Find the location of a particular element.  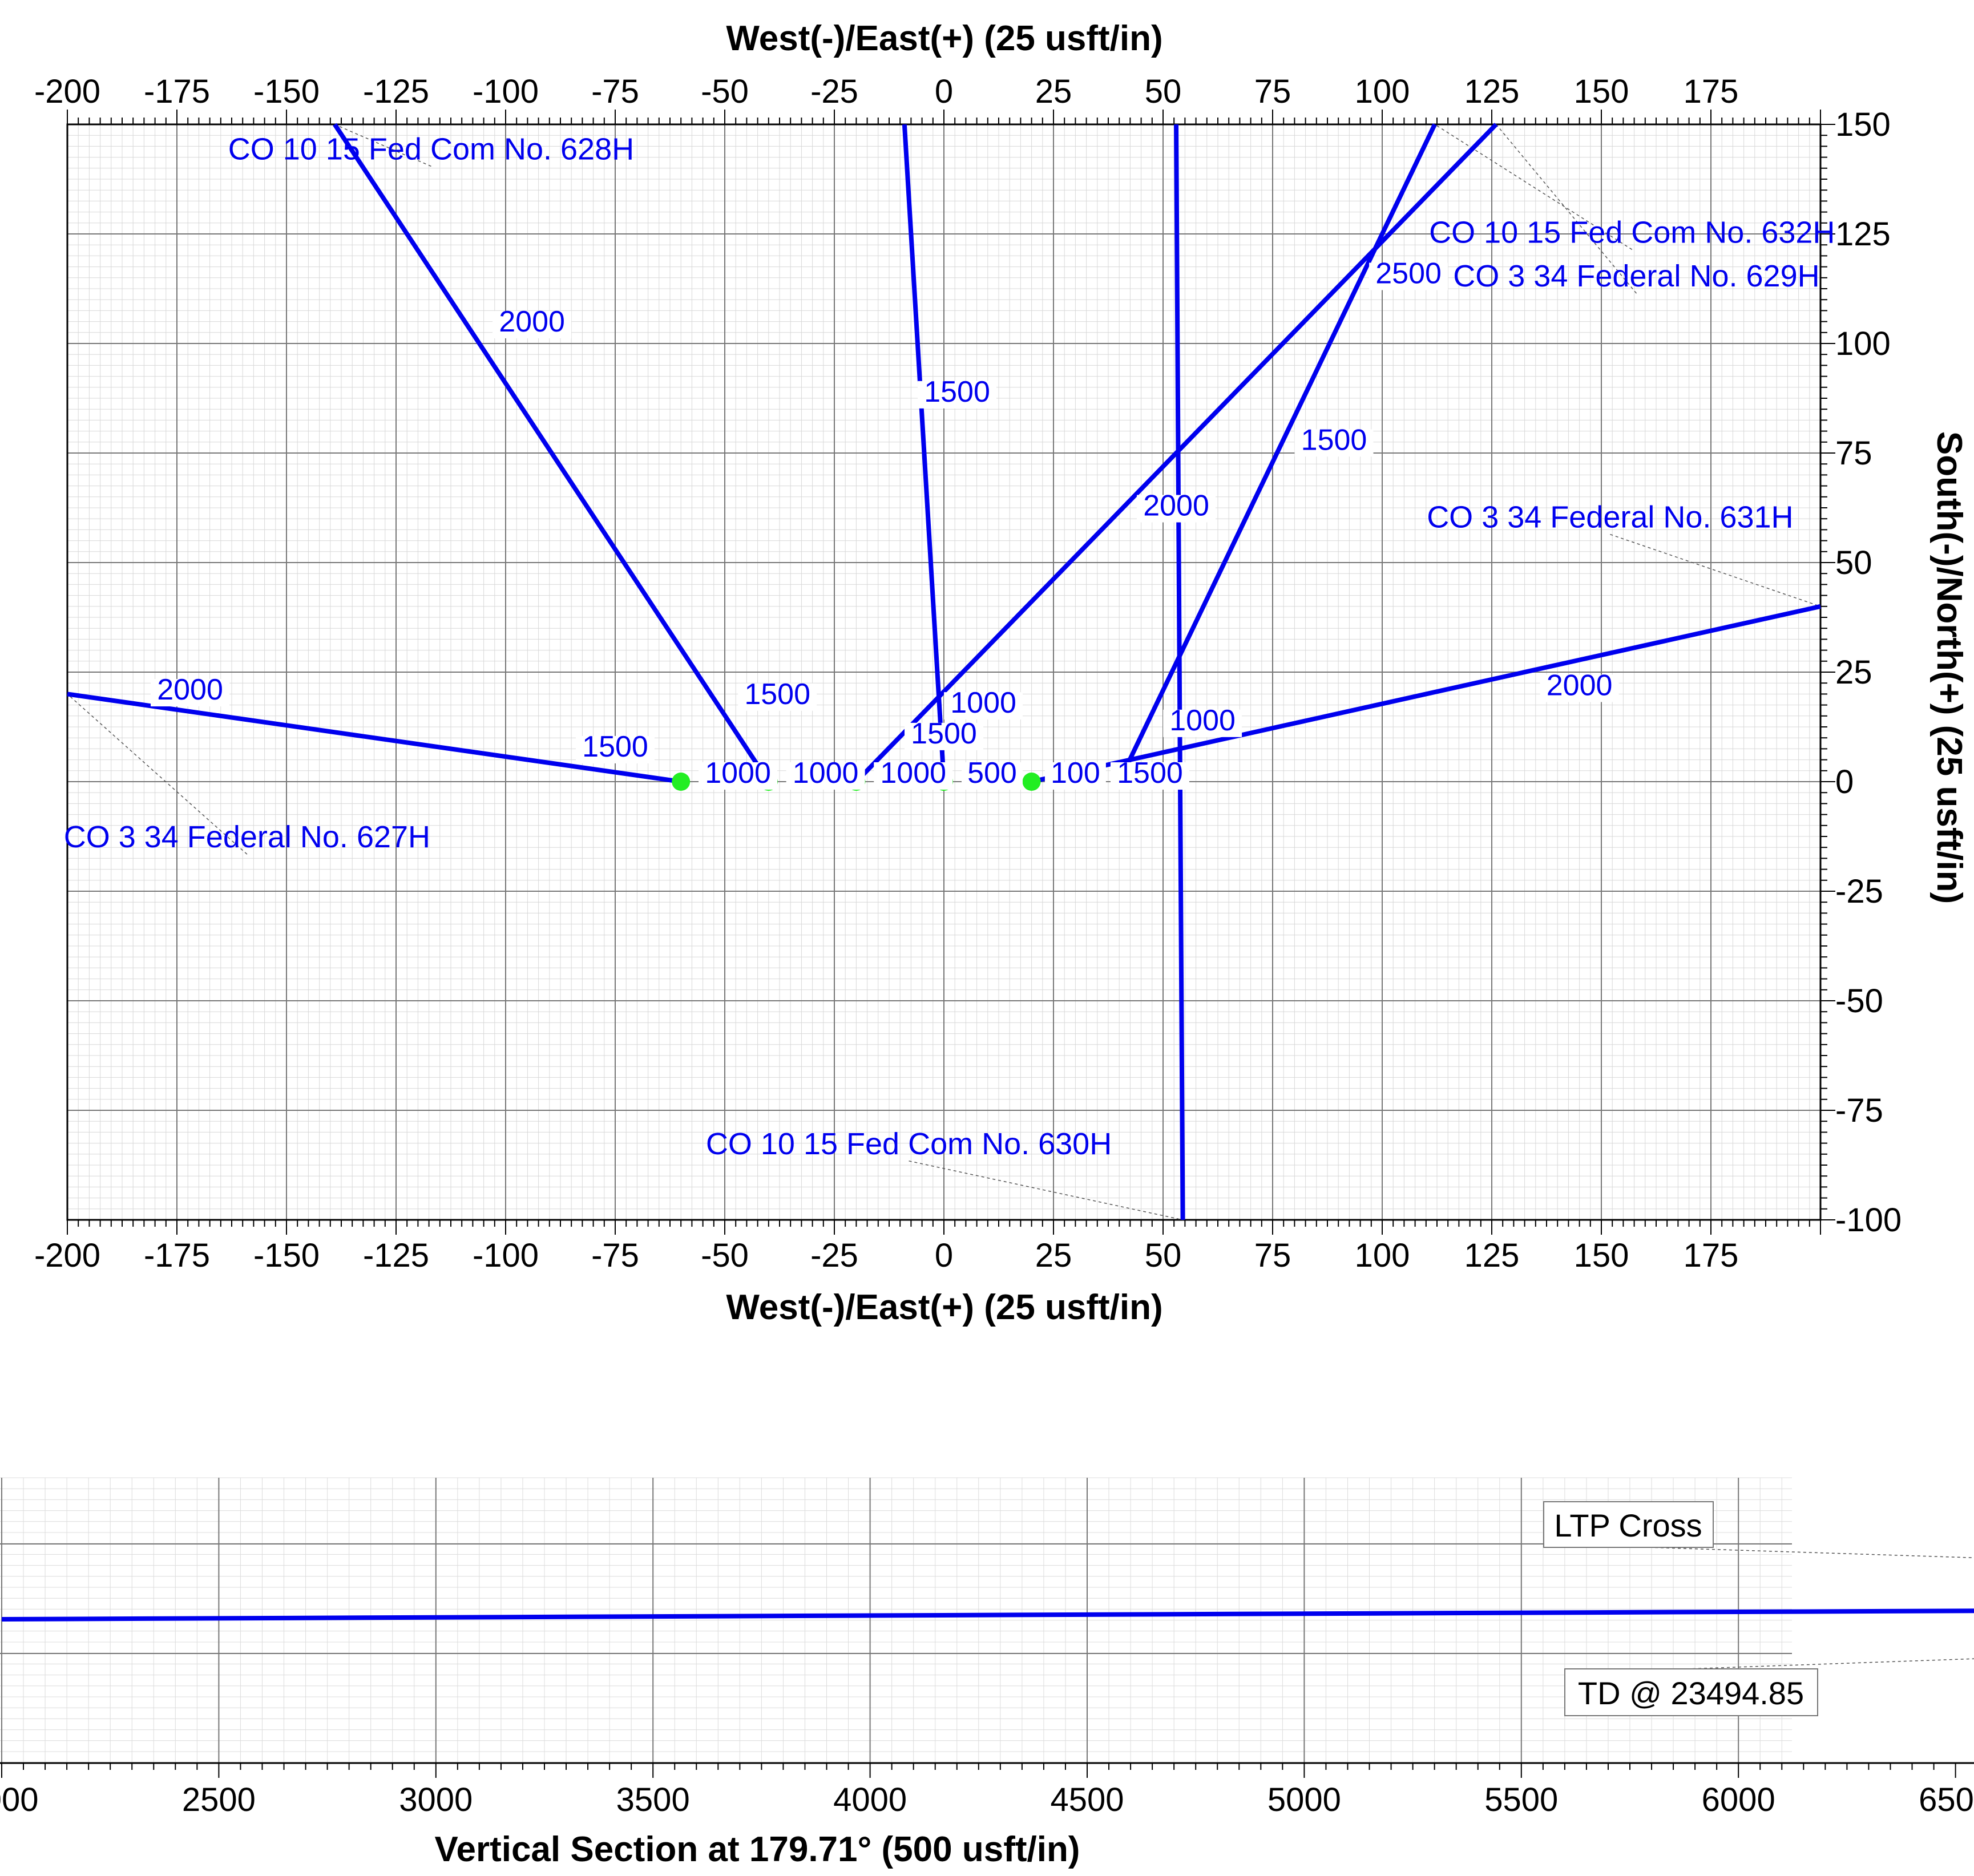

x-tick-label-bottom: 25 is located at coordinates (1054, 1255).